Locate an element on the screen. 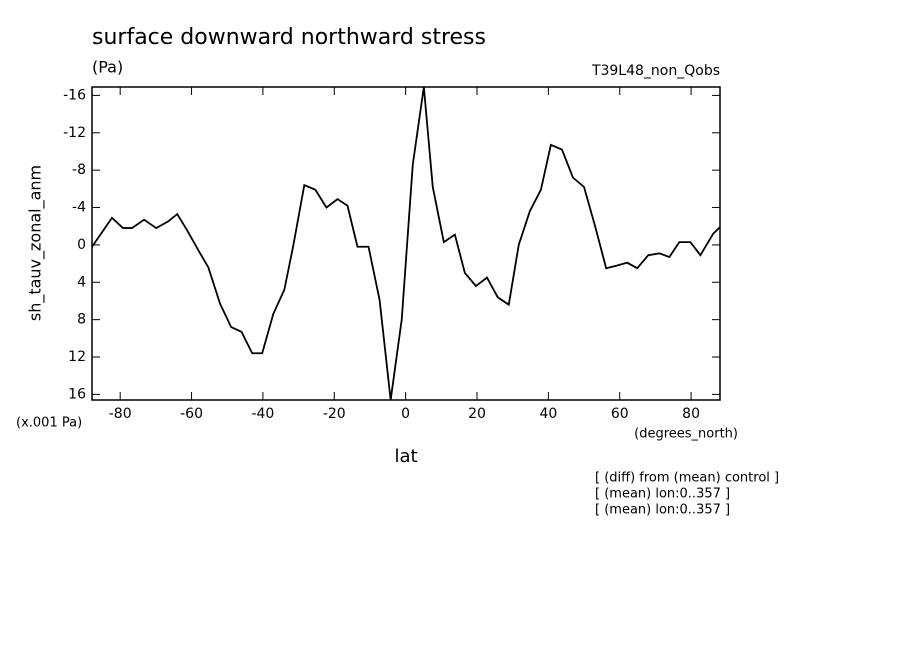 The image size is (904, 654). y-scale-note: (x.001 Pa) is located at coordinates (49, 423).